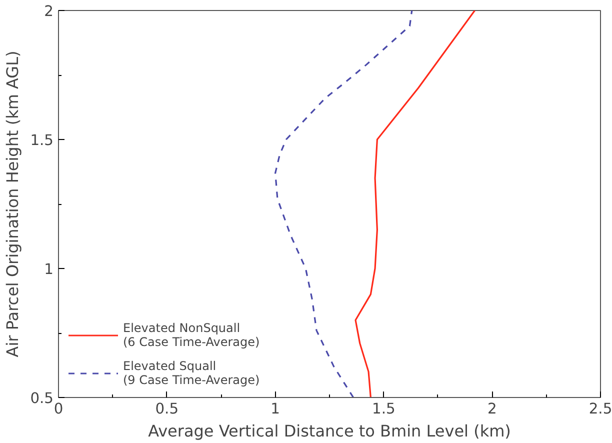 The image size is (612, 443). What do you see at coordinates (49, 269) in the screenshot?
I see `y-tick-label: 1` at bounding box center [49, 269].